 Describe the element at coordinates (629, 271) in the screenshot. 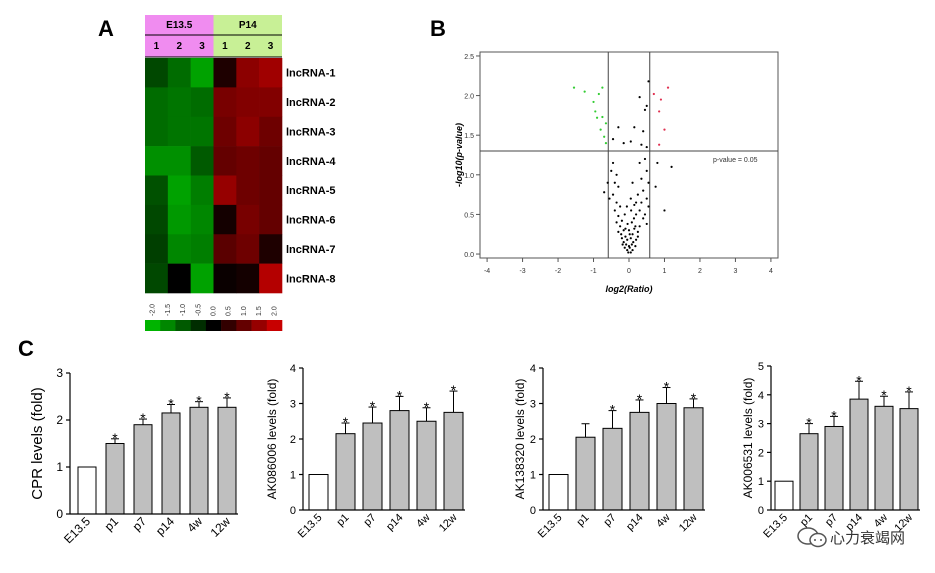

I see `x-tick-label: 0` at that location.